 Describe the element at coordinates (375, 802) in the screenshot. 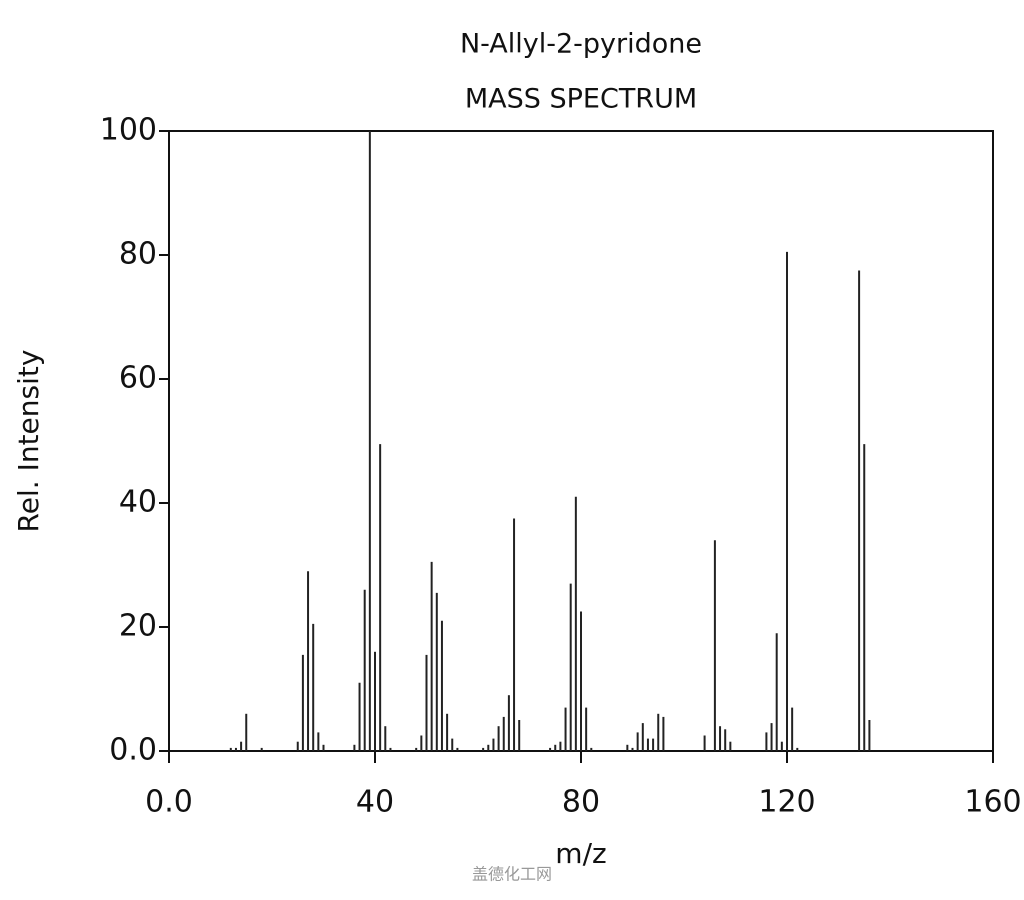

I see `x-tick-label: 40` at that location.